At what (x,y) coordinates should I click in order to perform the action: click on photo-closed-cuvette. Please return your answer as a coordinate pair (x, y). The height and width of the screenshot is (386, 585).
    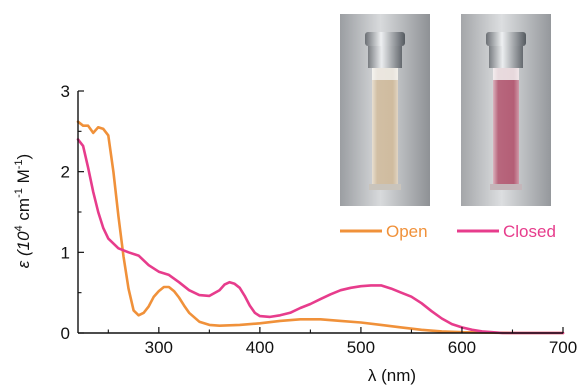
    Looking at the image, I should click on (506, 110).